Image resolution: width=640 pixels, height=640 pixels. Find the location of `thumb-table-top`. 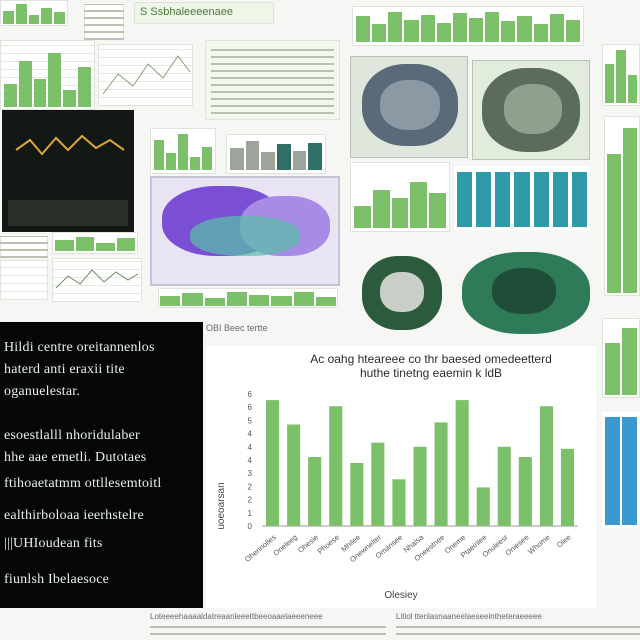

thumb-table-top is located at coordinates (104, 22).